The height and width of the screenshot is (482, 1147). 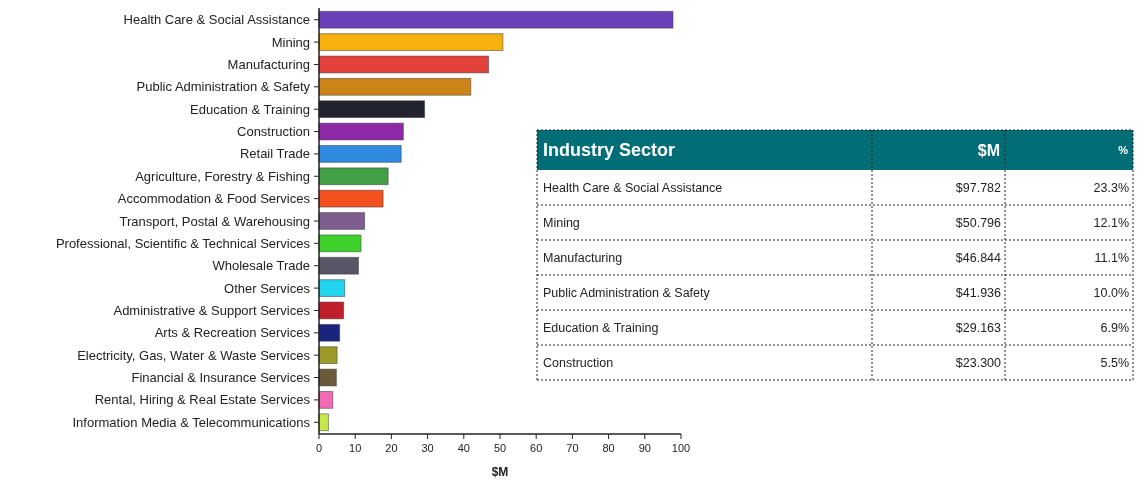 I want to click on y-tick-label: Financial & Insurance Services, so click(x=221, y=378).